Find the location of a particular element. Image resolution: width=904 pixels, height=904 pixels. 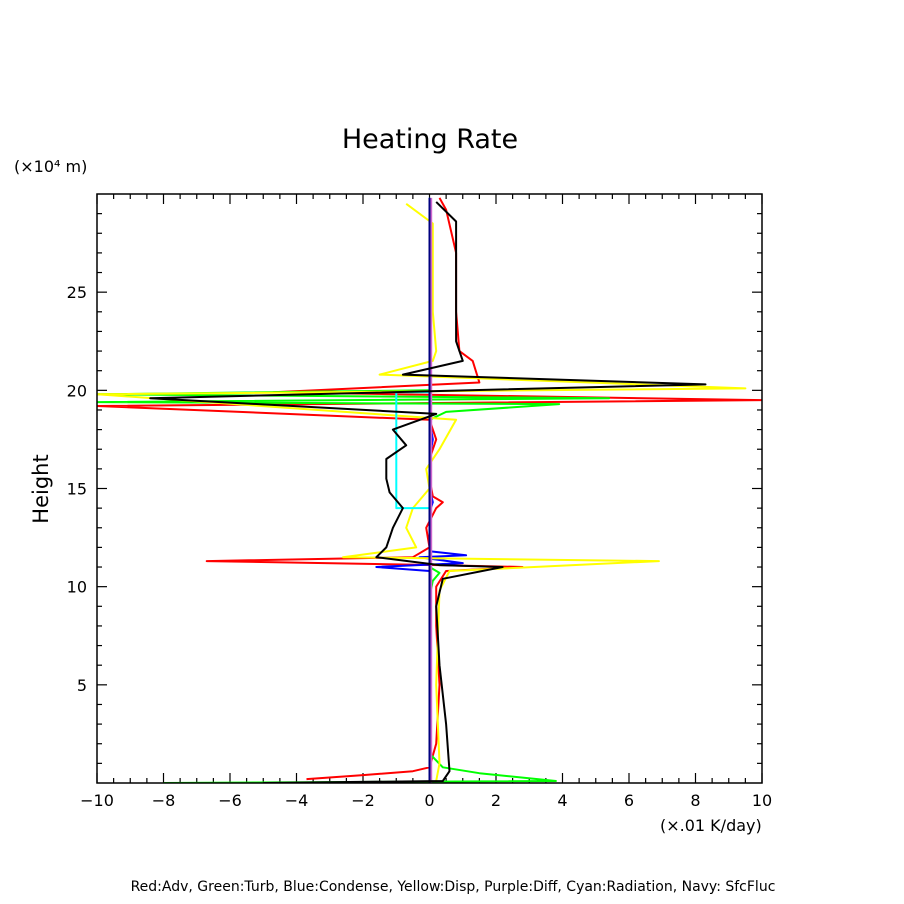

x-tick-label: 10 is located at coordinates (762, 800).